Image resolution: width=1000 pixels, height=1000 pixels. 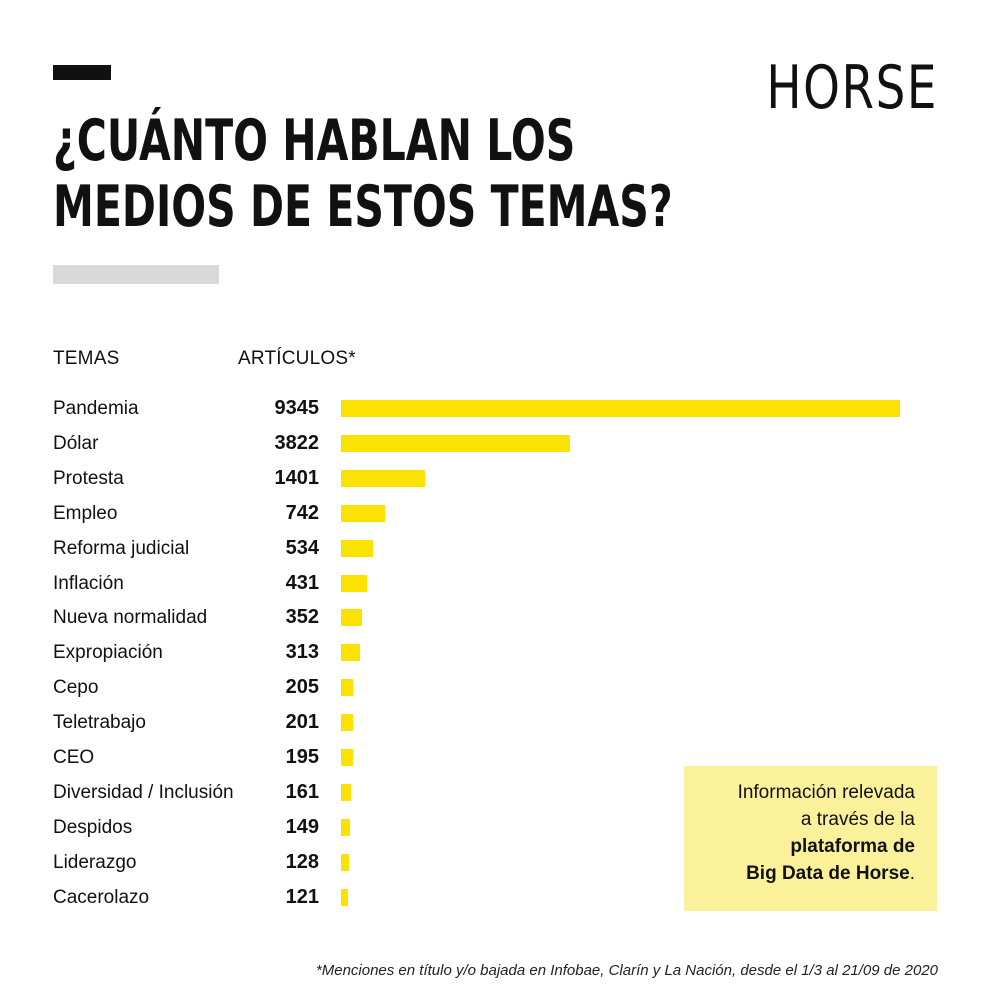 I want to click on bar-row: Dólar 3822, so click(x=500, y=443).